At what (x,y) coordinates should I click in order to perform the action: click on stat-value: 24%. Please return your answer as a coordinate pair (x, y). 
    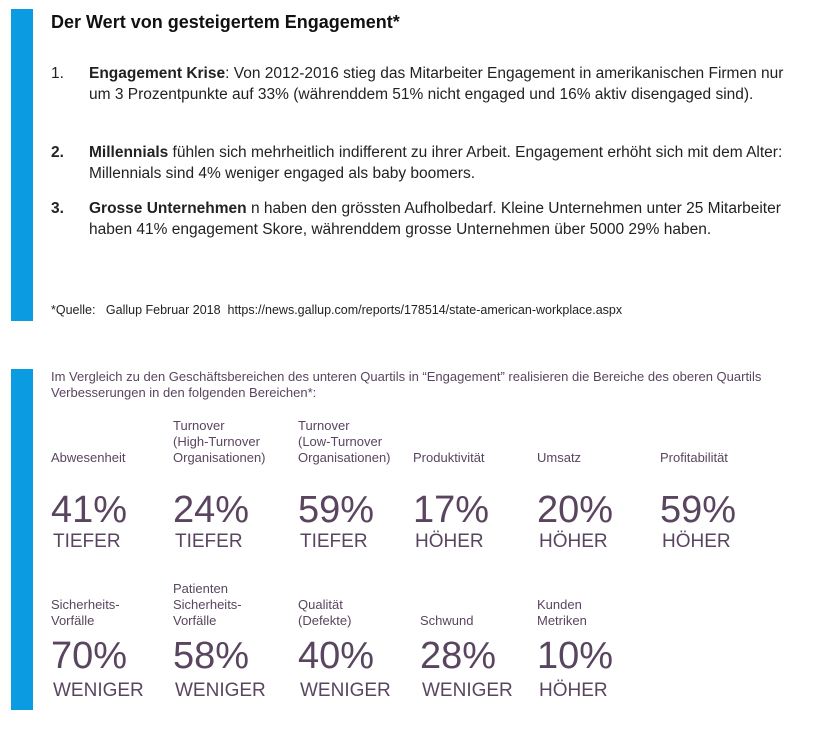
    Looking at the image, I should click on (211, 510).